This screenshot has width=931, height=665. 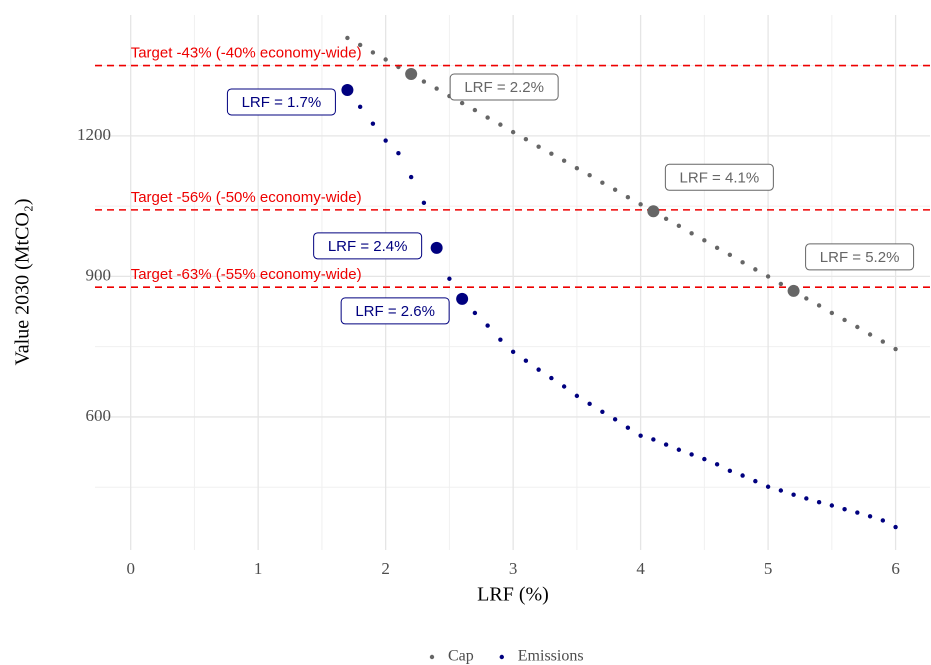 What do you see at coordinates (385, 568) in the screenshot?
I see `x-tick-label: 2` at bounding box center [385, 568].